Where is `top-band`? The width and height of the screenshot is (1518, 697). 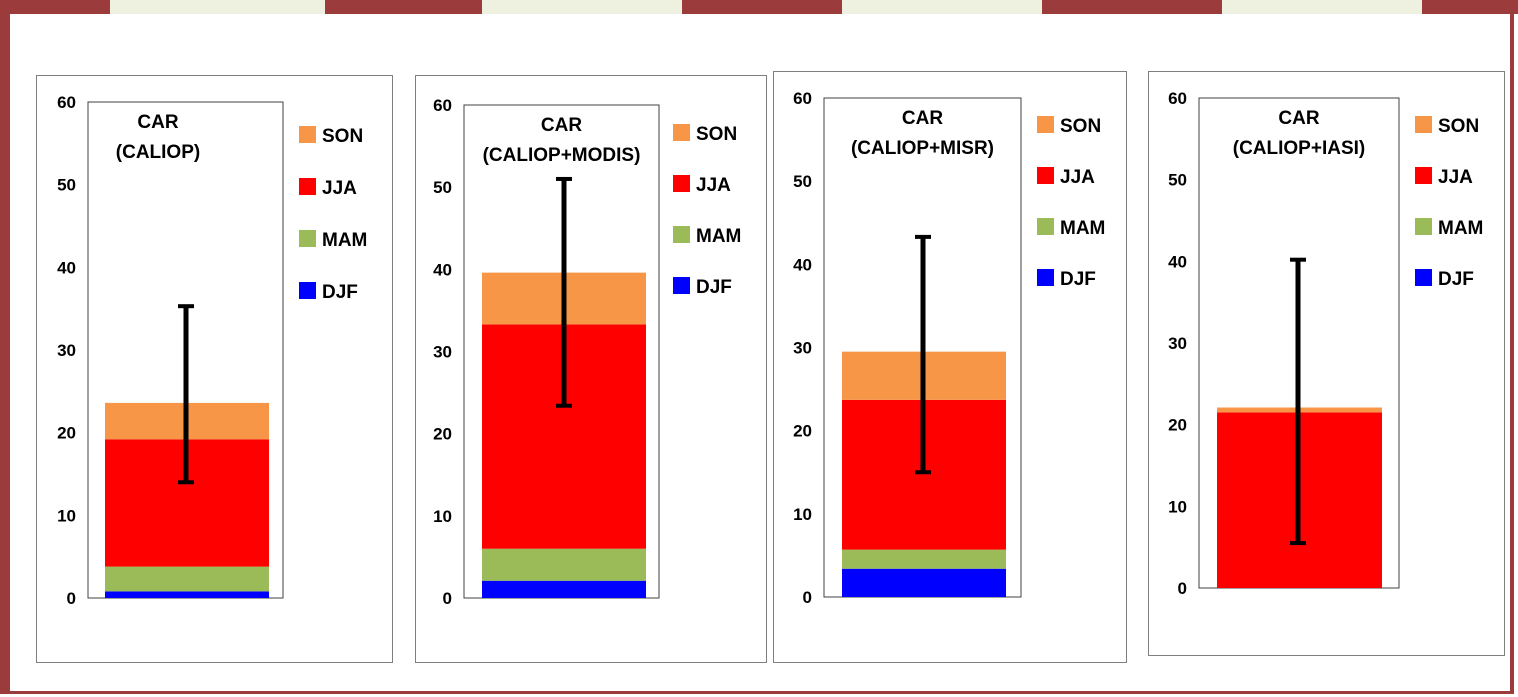 top-band is located at coordinates (759, 7).